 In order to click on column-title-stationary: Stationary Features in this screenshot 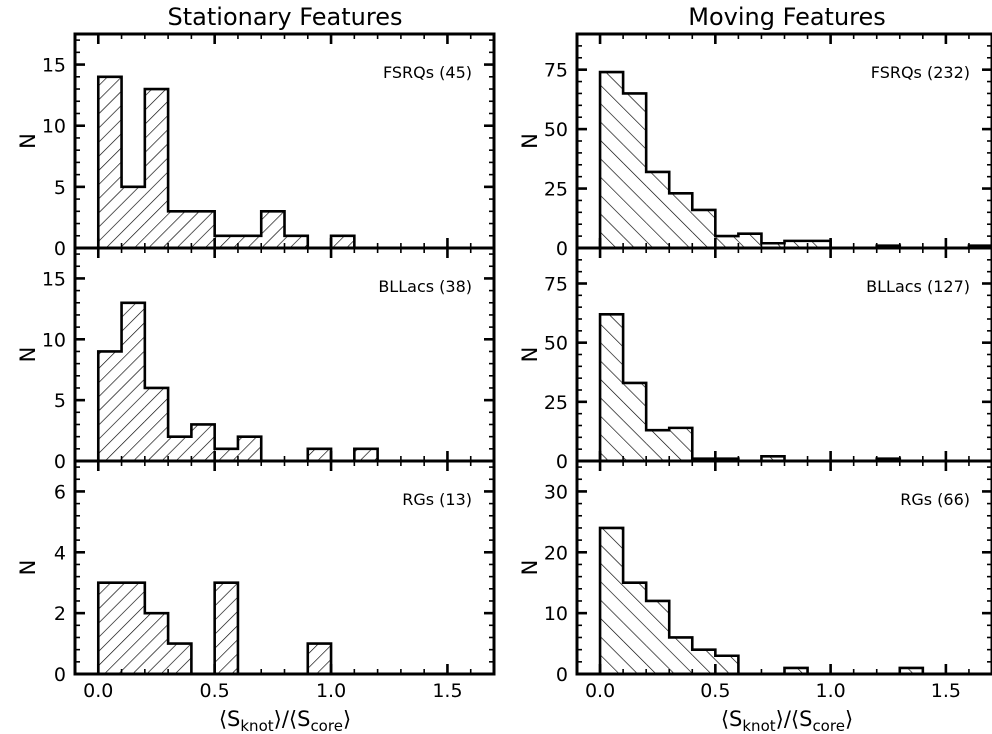, I will do `click(285, 17)`.